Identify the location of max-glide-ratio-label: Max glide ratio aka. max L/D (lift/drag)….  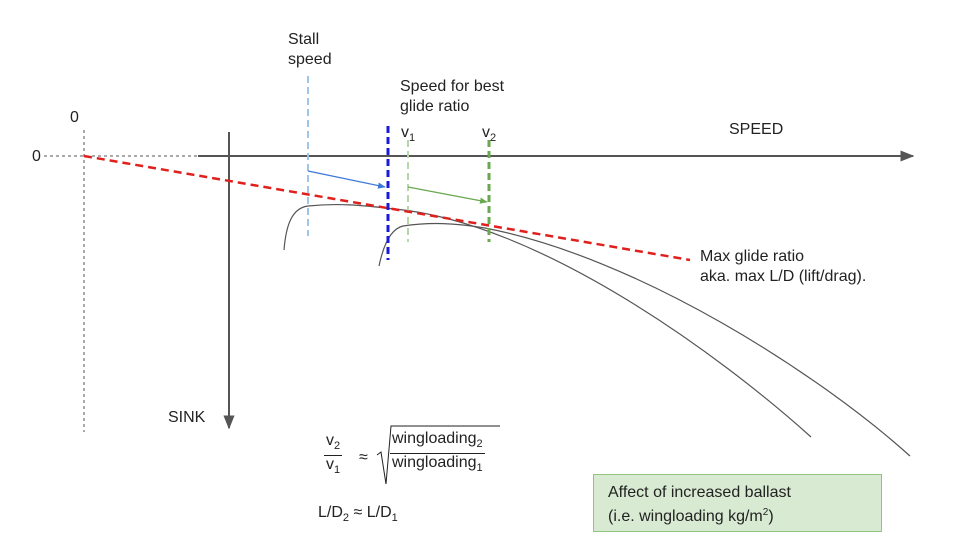
(783, 266).